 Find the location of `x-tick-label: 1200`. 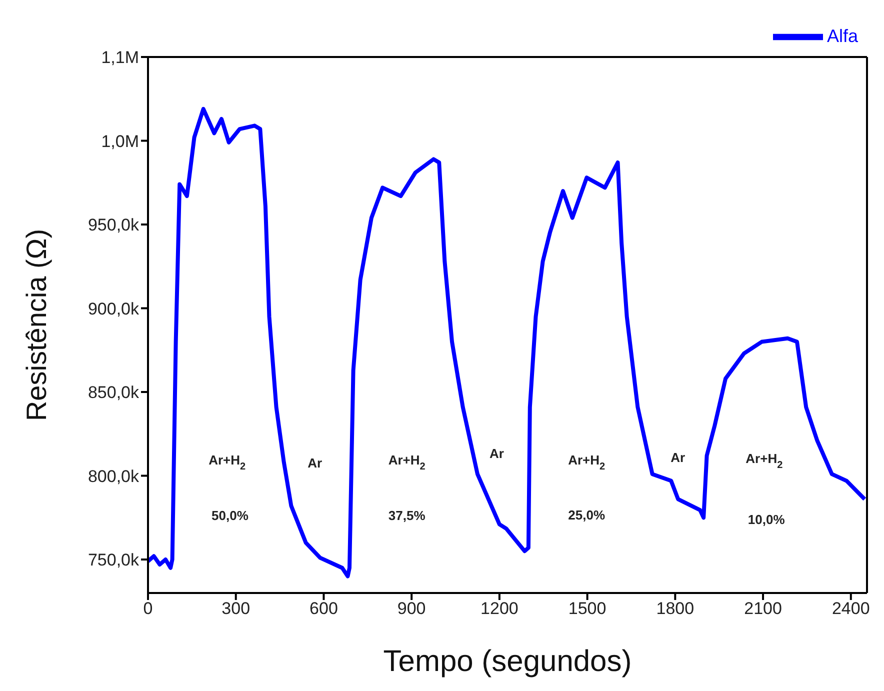

x-tick-label: 1200 is located at coordinates (499, 608).